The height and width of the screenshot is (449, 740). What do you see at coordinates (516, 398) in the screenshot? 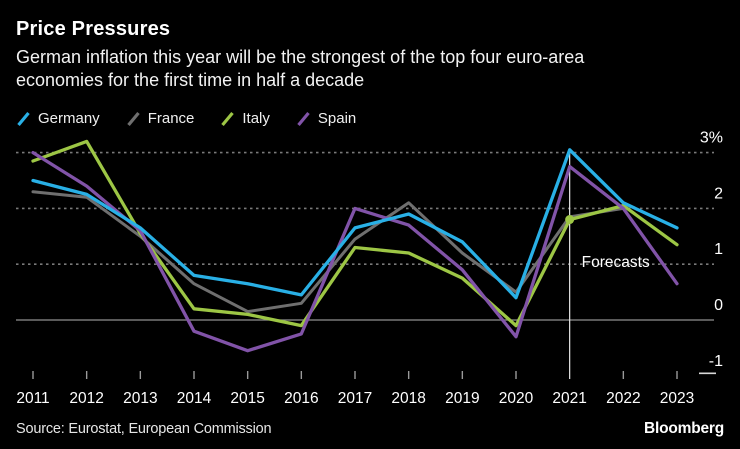
I see `x-axis-label-2020: 2020` at bounding box center [516, 398].